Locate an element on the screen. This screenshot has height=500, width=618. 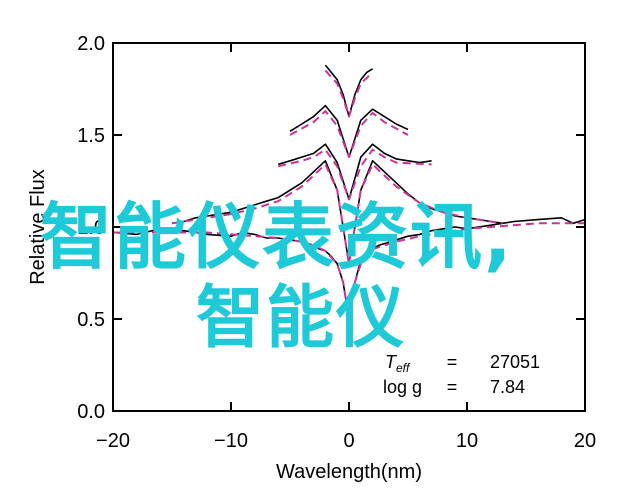
watermark-text-line-1: 智能仪表资讯, is located at coordinates (277, 237).